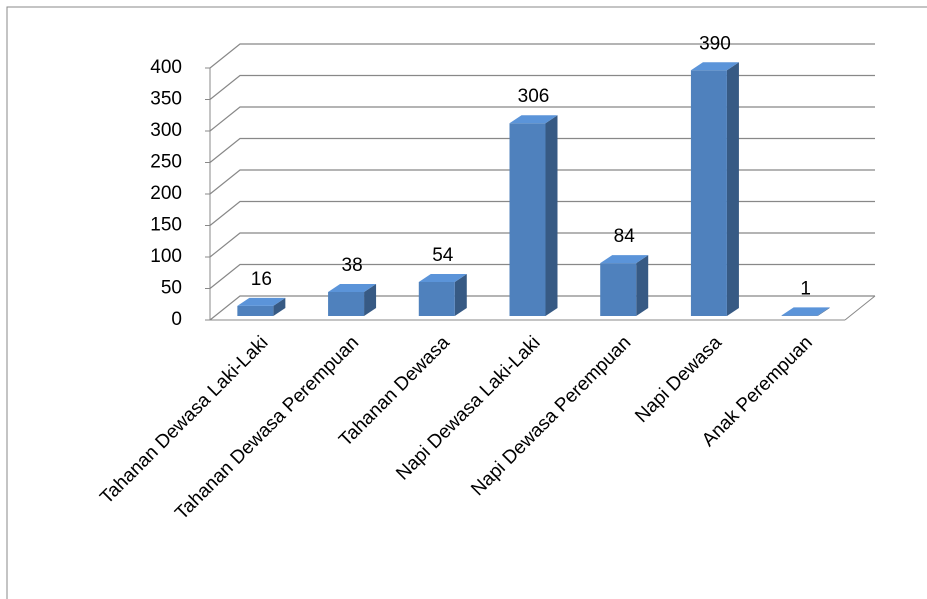  I want to click on y-tick-label: 350, so click(166, 99).